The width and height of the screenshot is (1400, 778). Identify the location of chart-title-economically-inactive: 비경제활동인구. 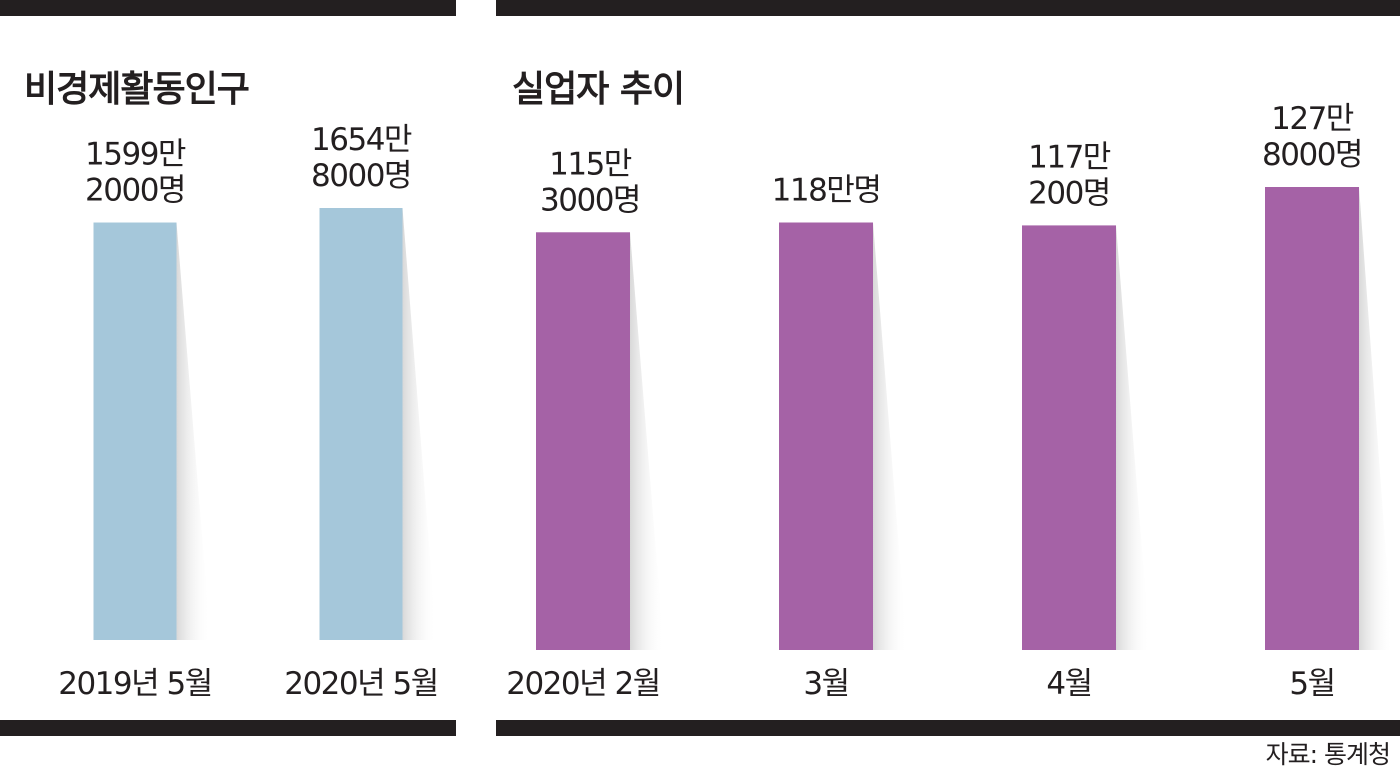
(137, 89).